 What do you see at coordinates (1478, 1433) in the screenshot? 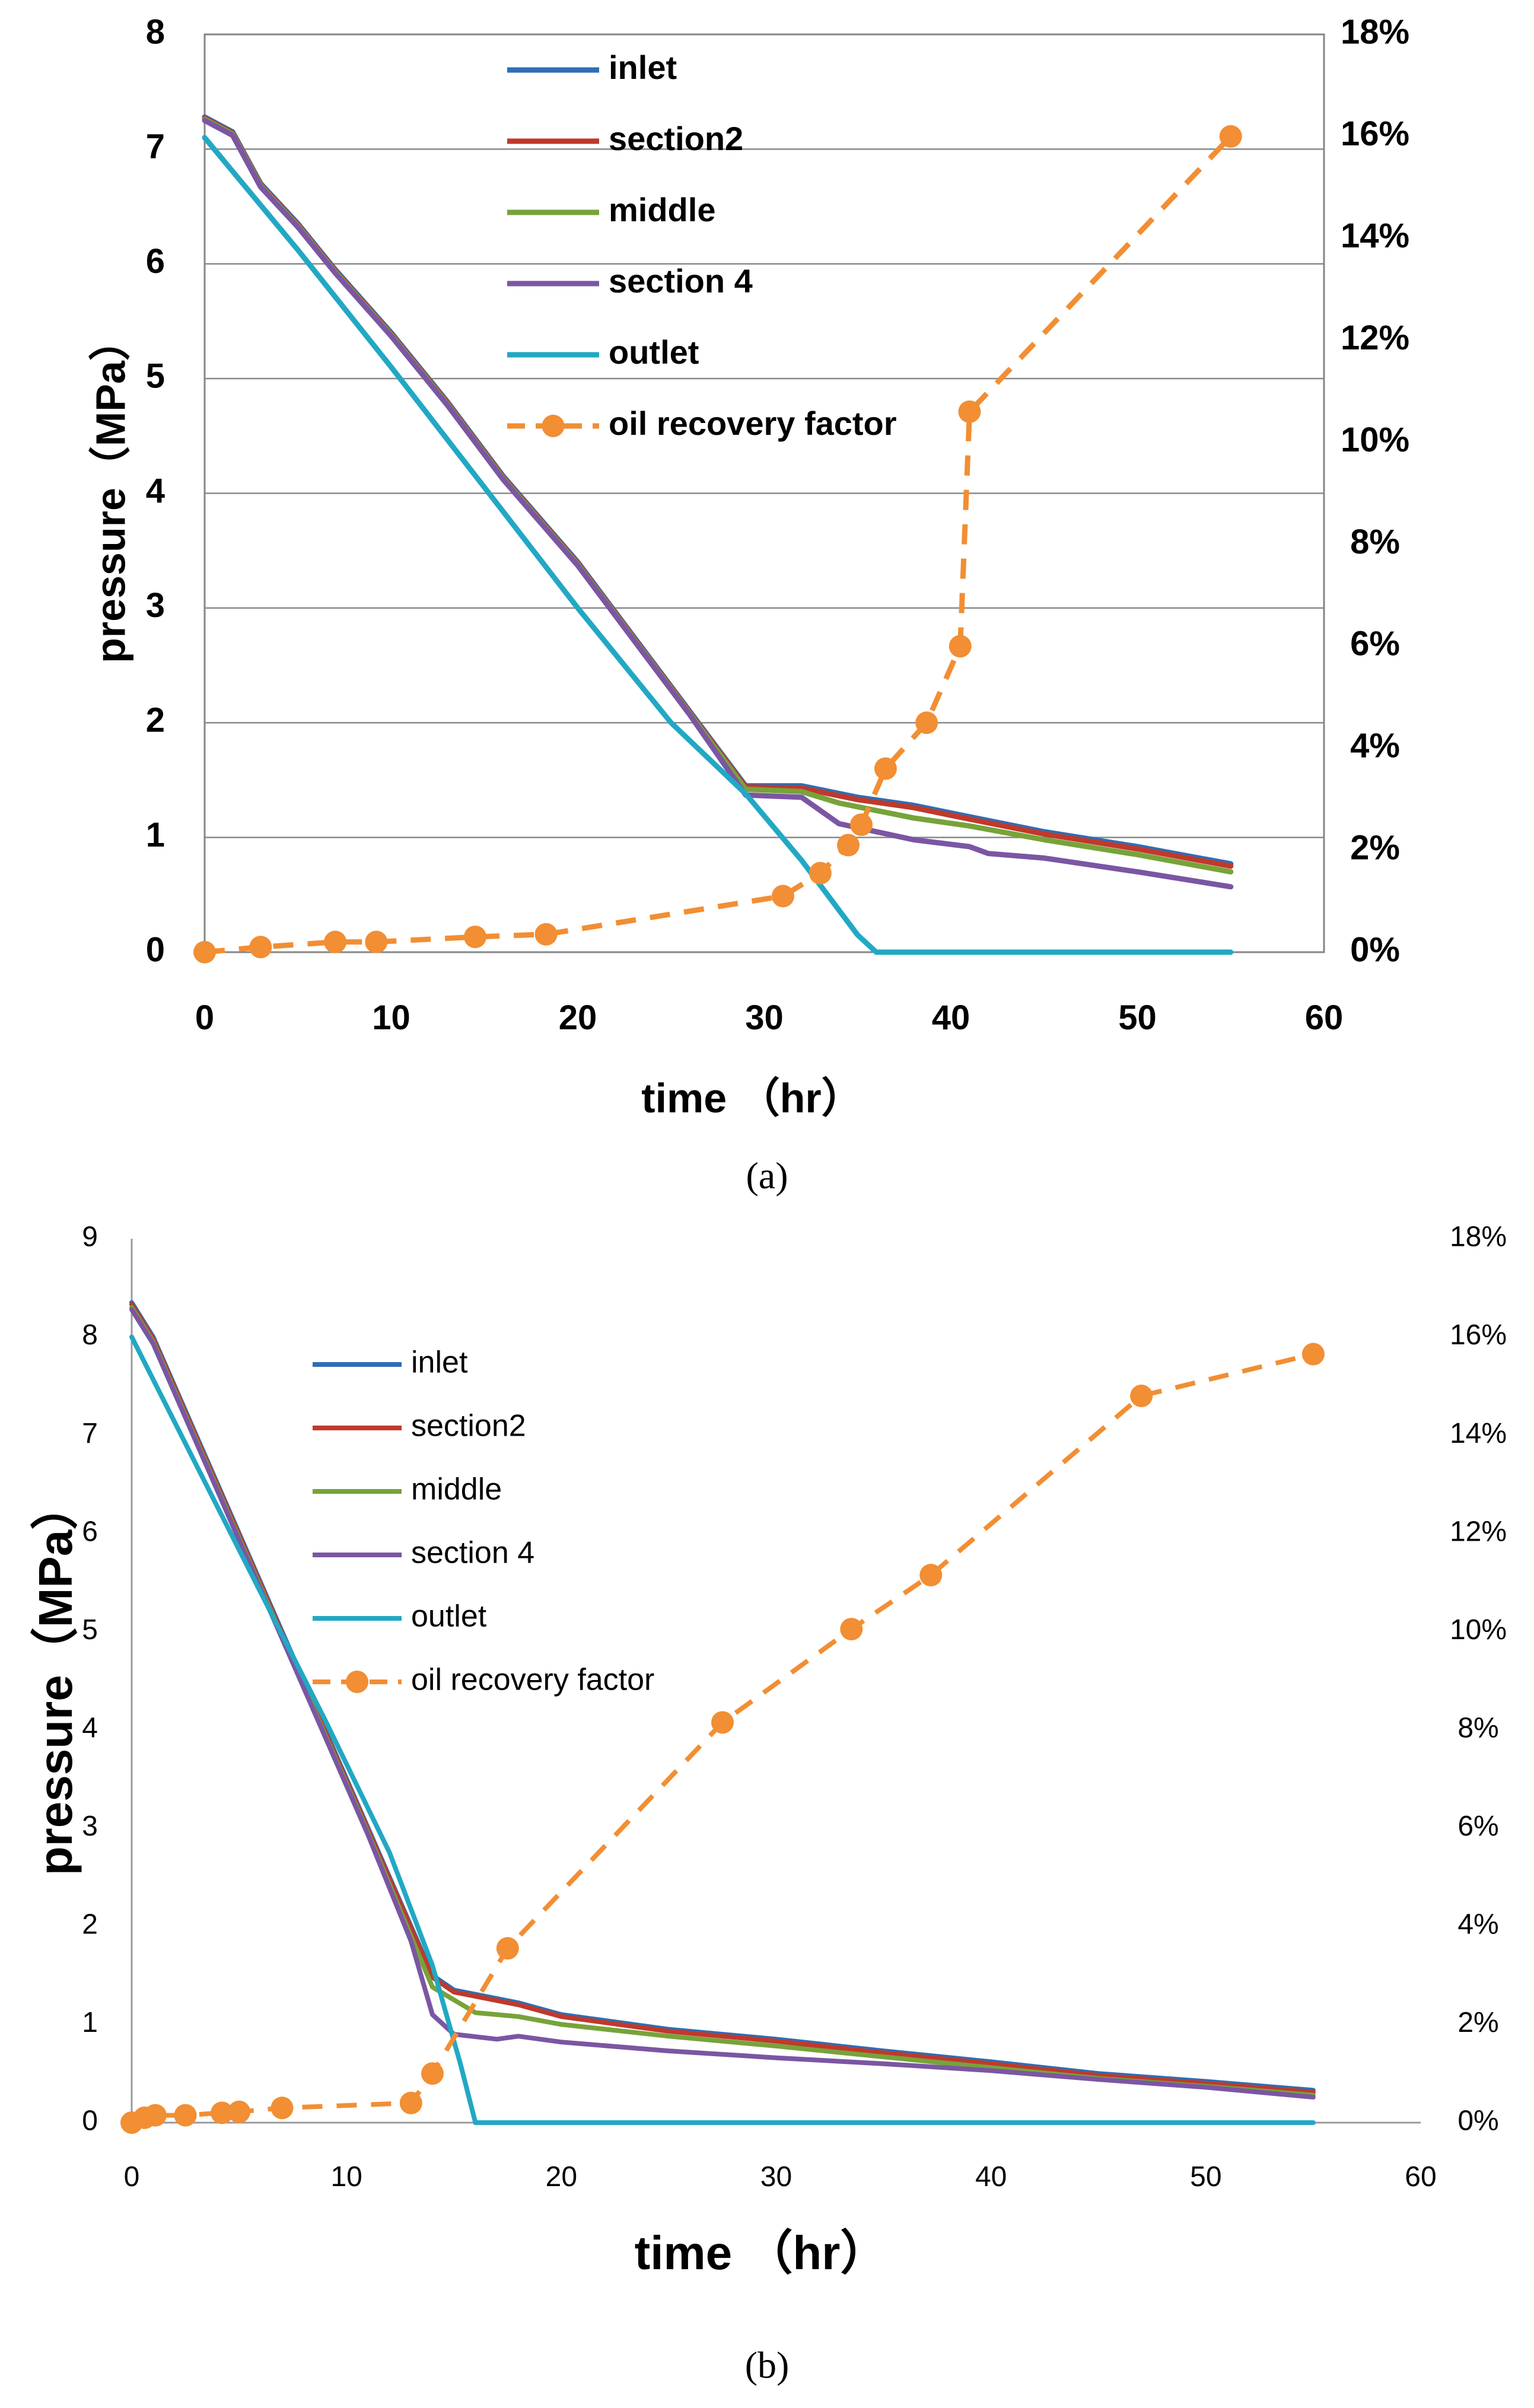
I see `y2-tick-label: 14%` at bounding box center [1478, 1433].